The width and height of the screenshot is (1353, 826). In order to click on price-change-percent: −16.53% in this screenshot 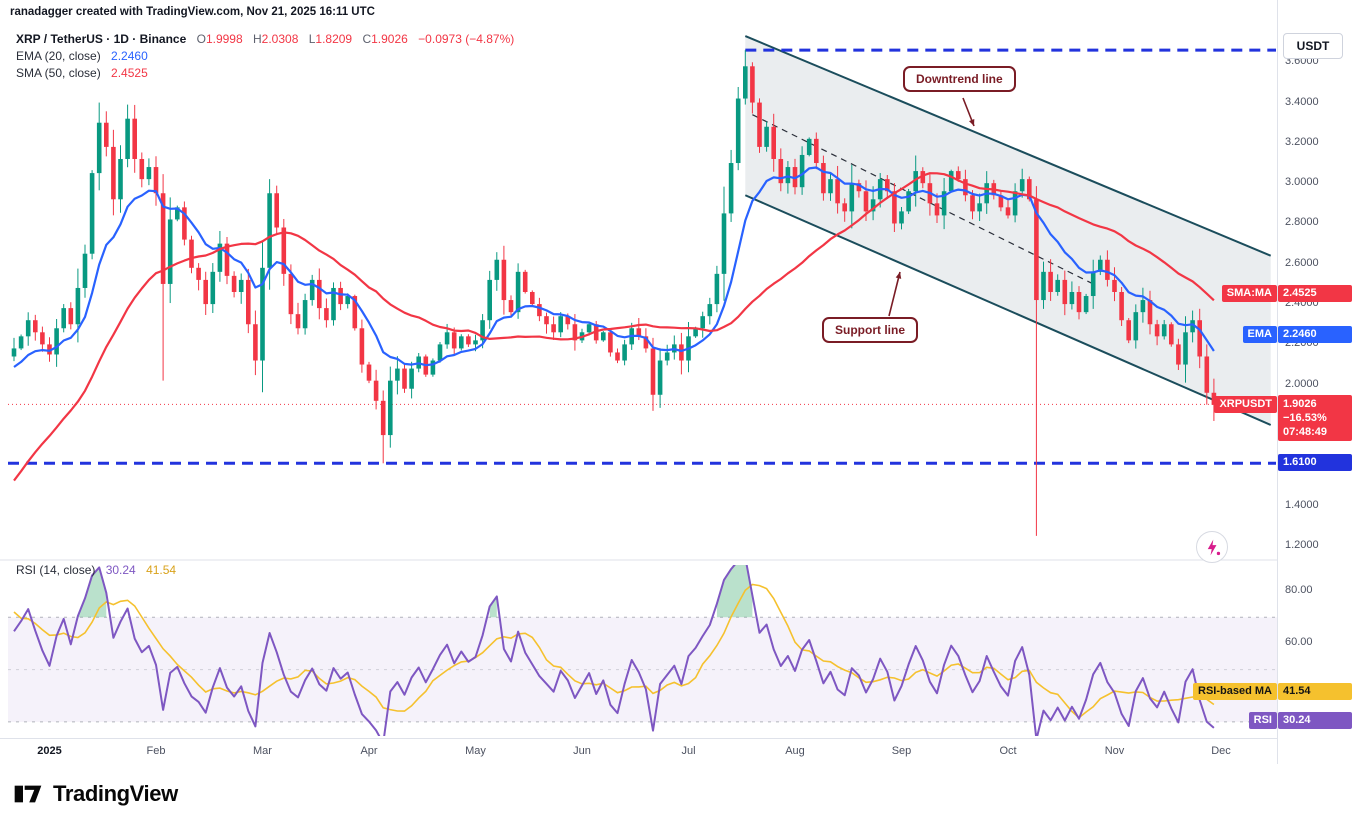, I will do `click(1305, 418)`.